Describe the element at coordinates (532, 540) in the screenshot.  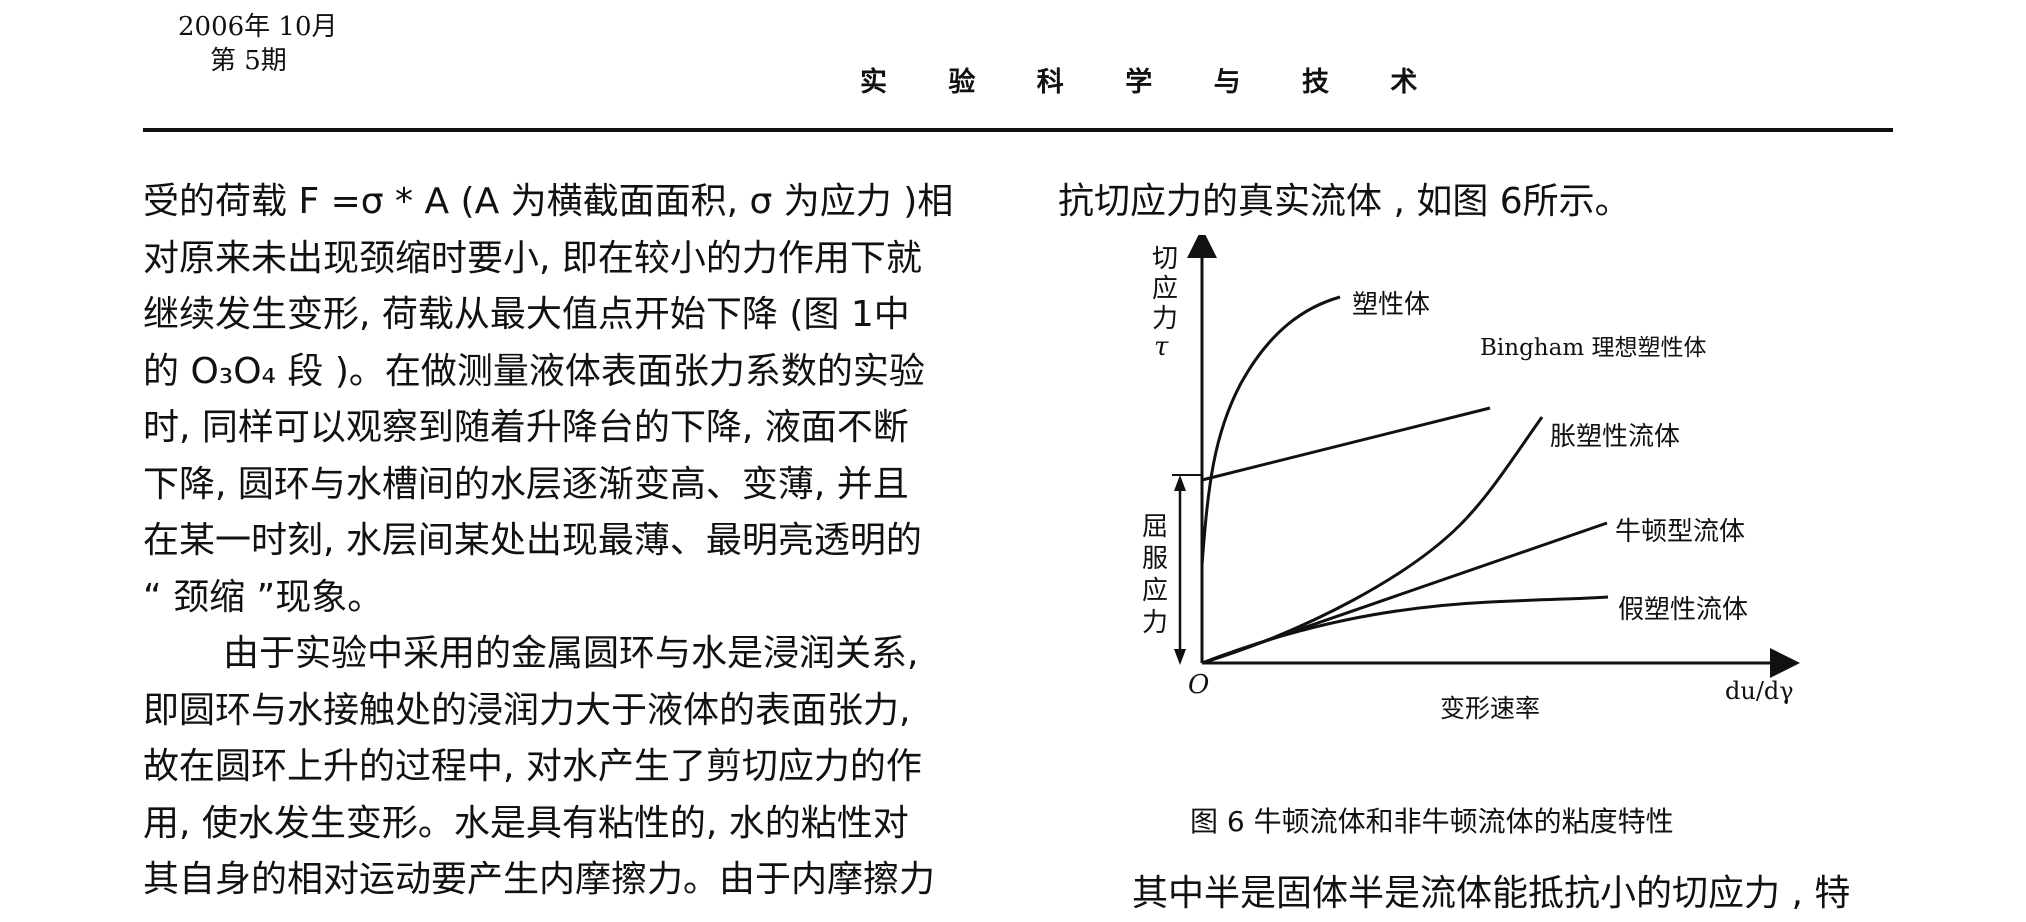
I see `text-line: 在某一时刻, 水层间某处出现最薄、最明亮透明的` at that location.